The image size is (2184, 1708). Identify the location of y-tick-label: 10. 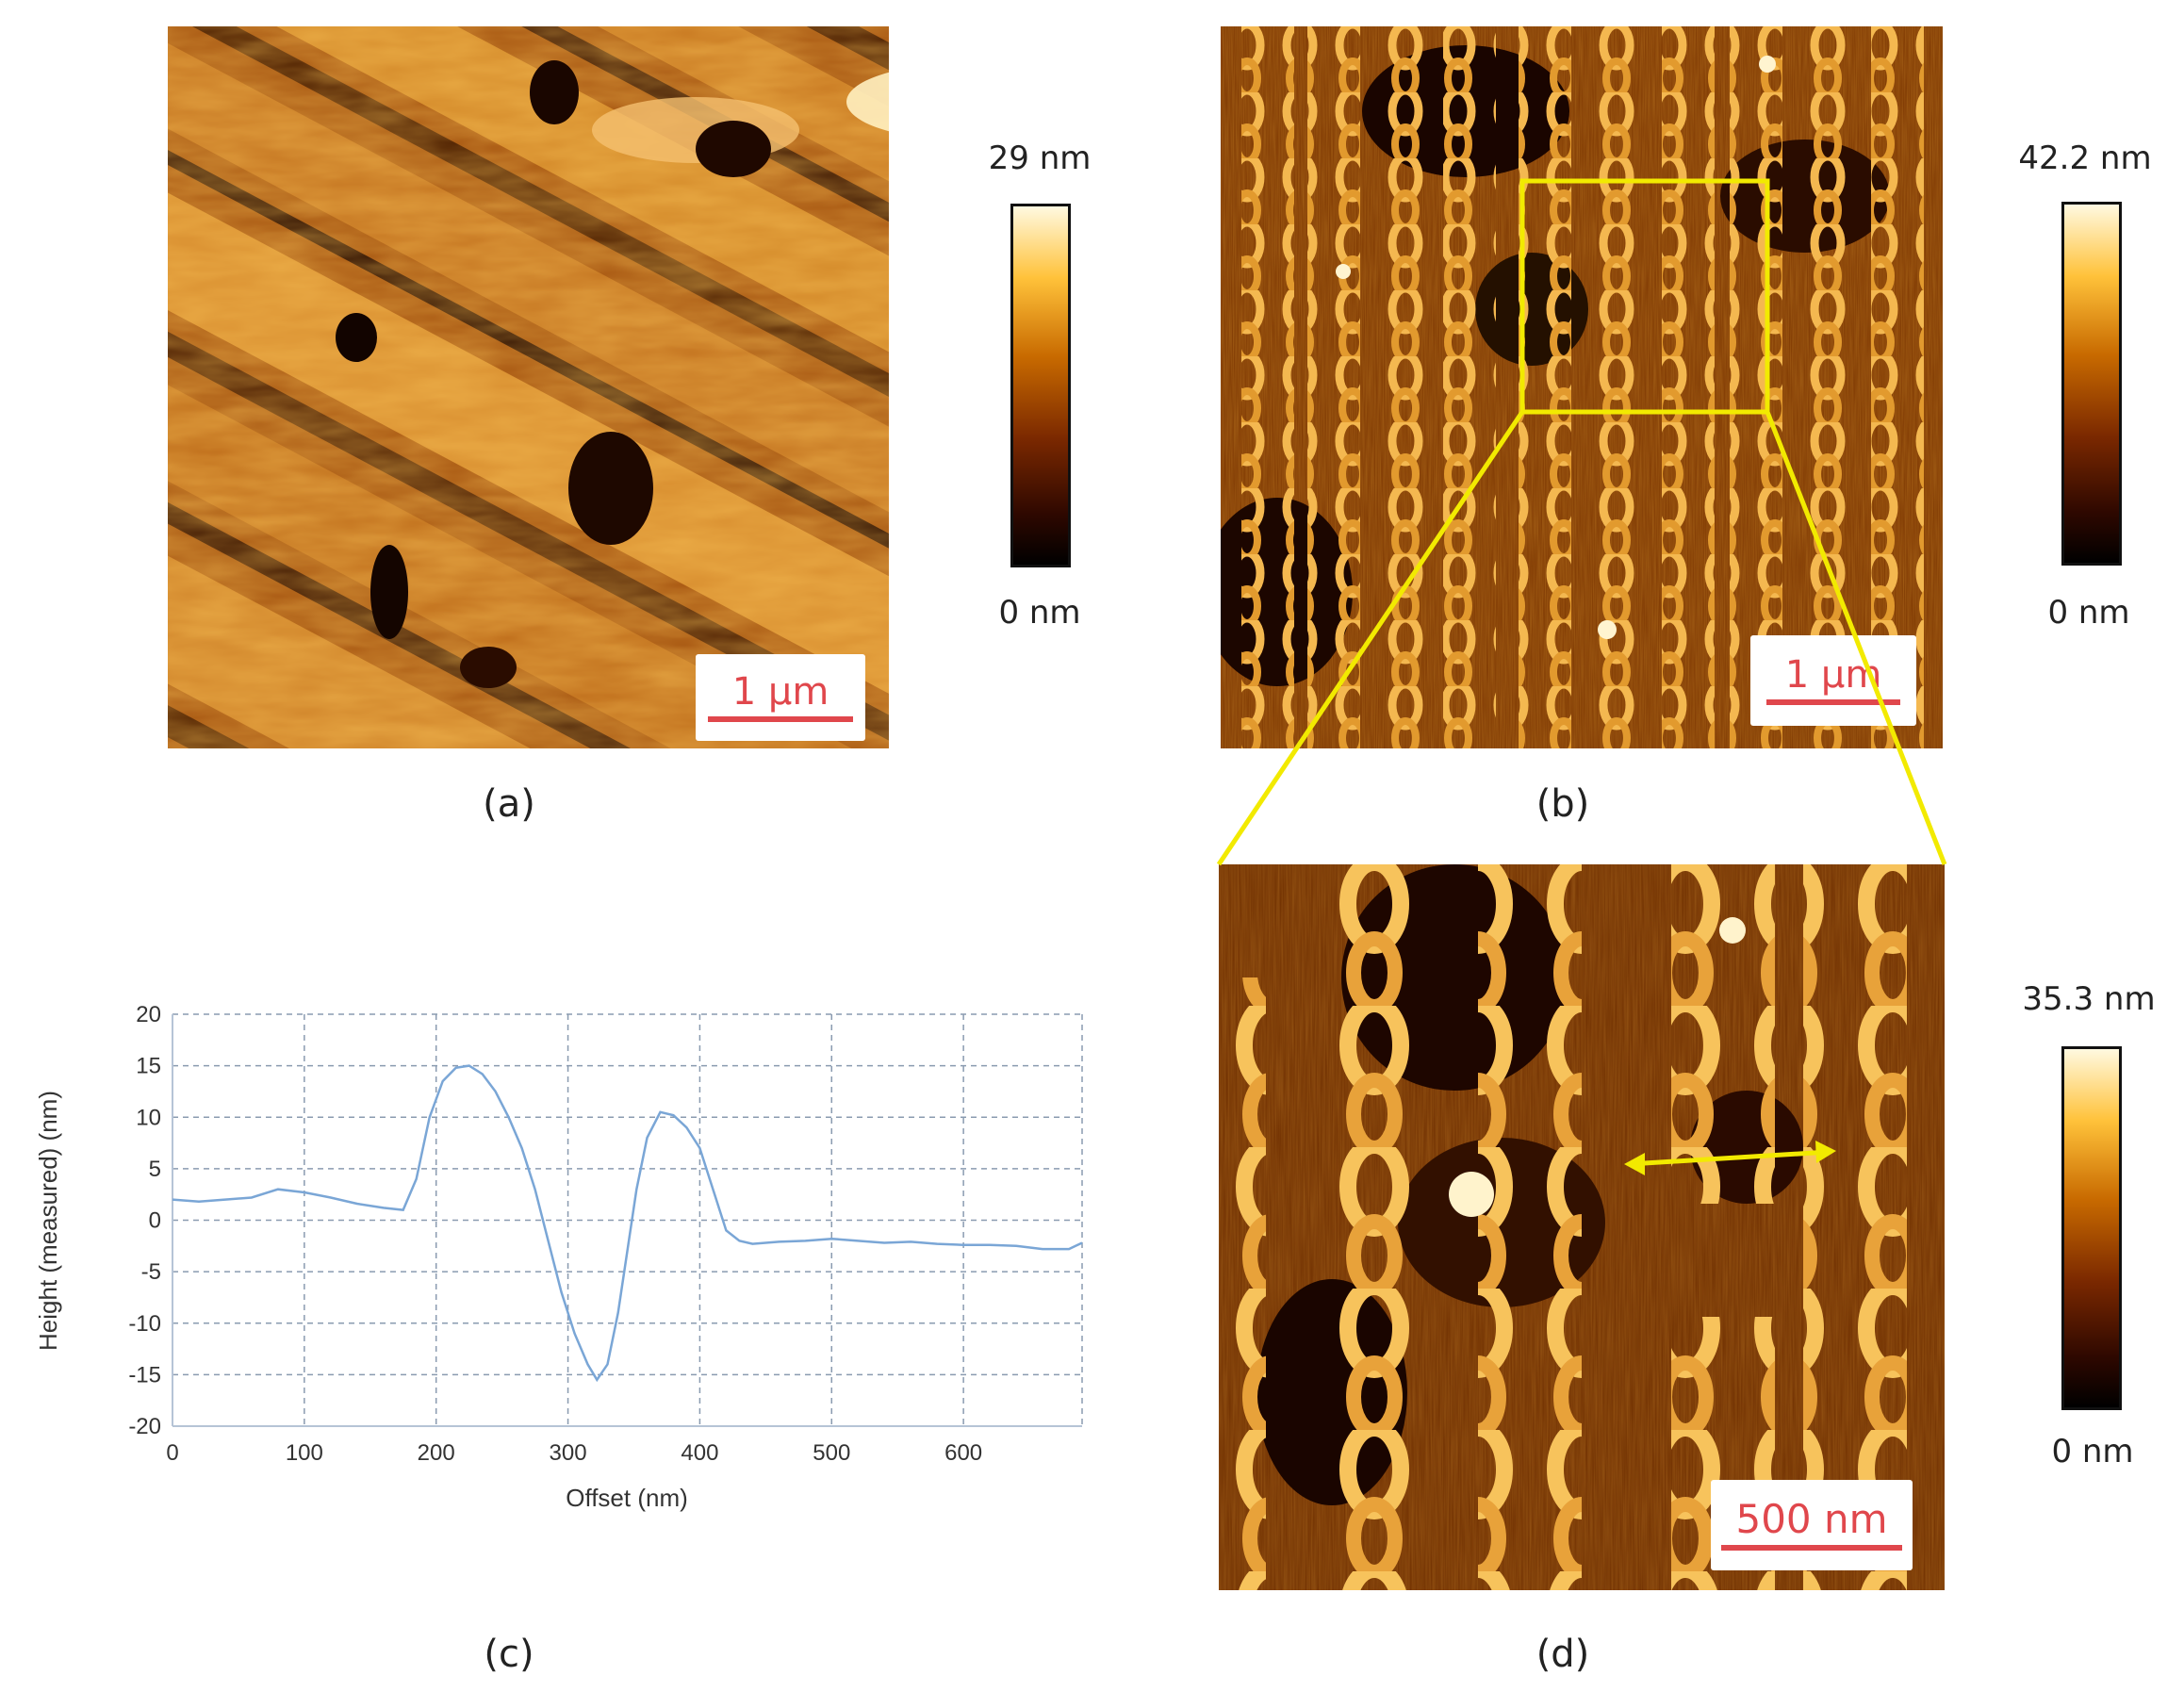
(148, 1117).